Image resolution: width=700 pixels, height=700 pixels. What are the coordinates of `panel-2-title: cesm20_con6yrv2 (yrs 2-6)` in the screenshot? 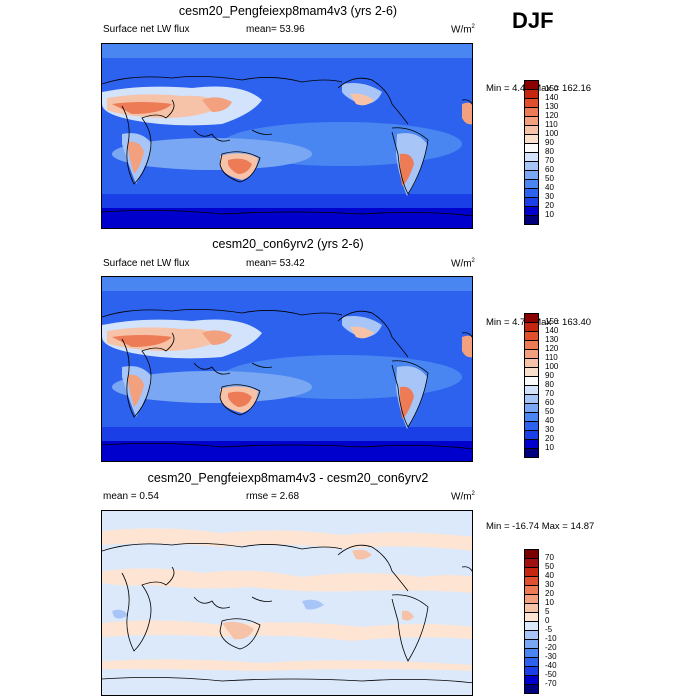 It's located at (288, 244).